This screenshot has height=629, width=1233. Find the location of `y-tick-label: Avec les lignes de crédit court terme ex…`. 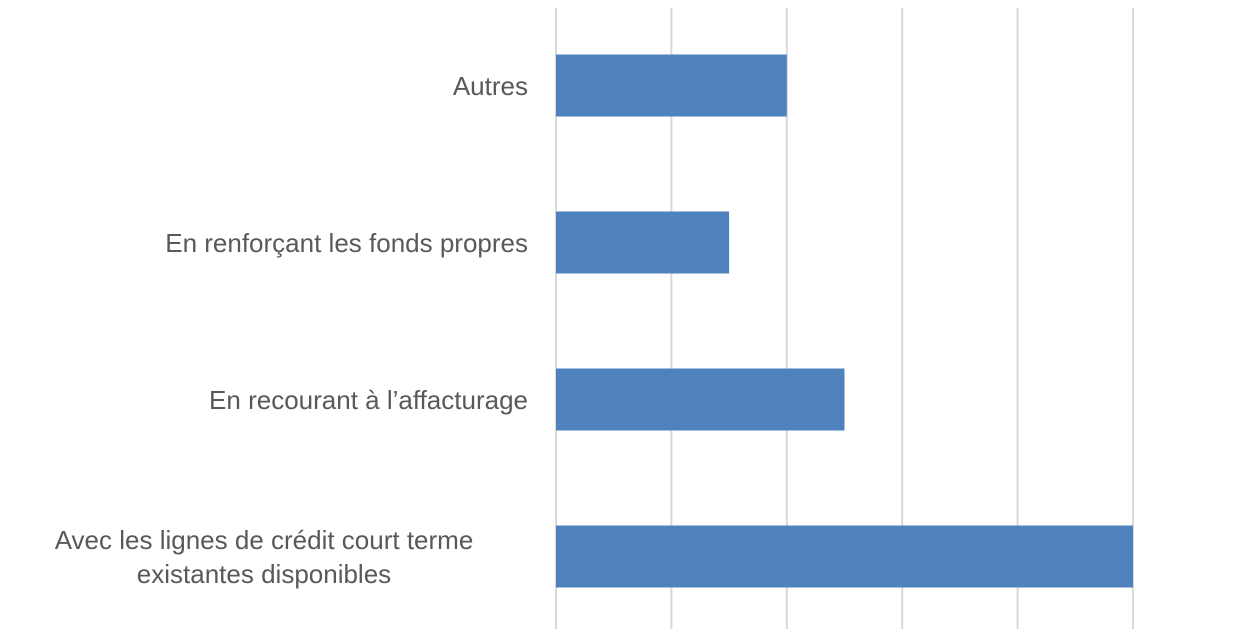

y-tick-label: Avec les lignes de crédit court terme ex… is located at coordinates (264, 556).